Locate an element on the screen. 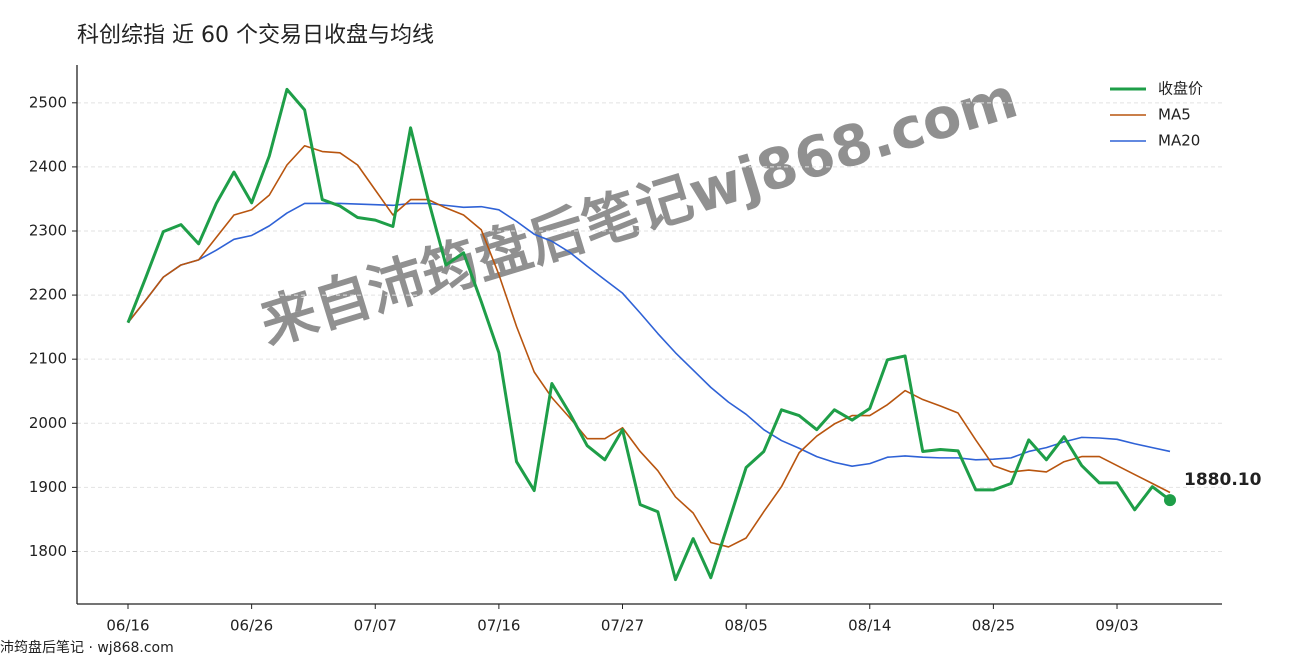 This screenshot has width=1290, height=660. y-tick-label: 2000 is located at coordinates (48, 423).